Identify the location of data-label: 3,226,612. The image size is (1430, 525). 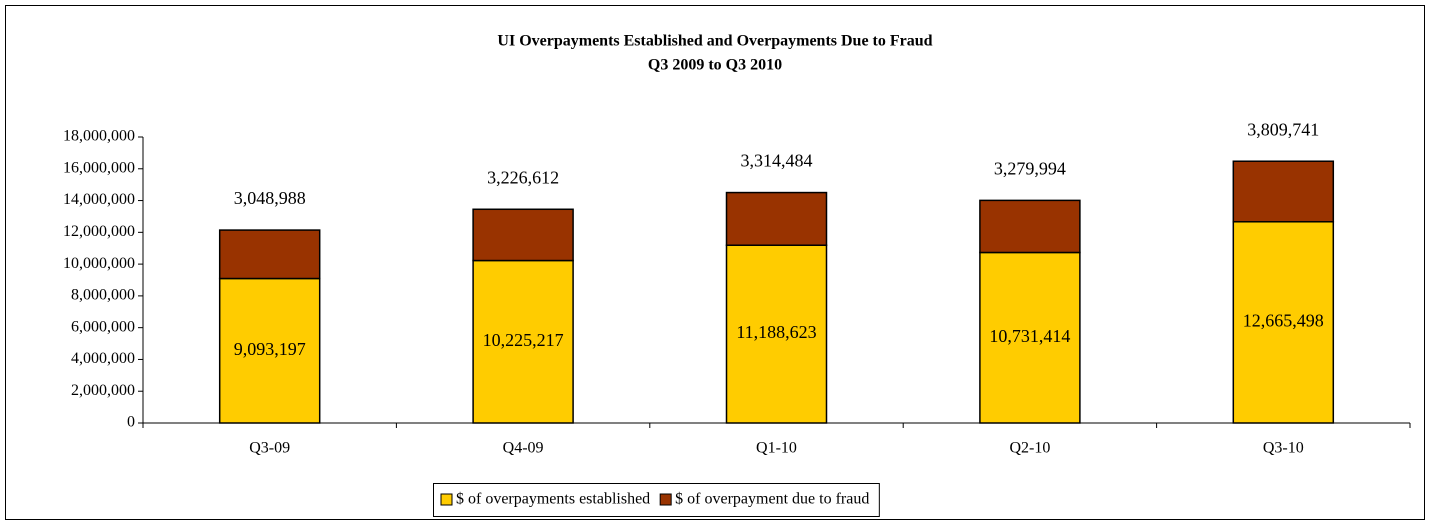
(523, 177).